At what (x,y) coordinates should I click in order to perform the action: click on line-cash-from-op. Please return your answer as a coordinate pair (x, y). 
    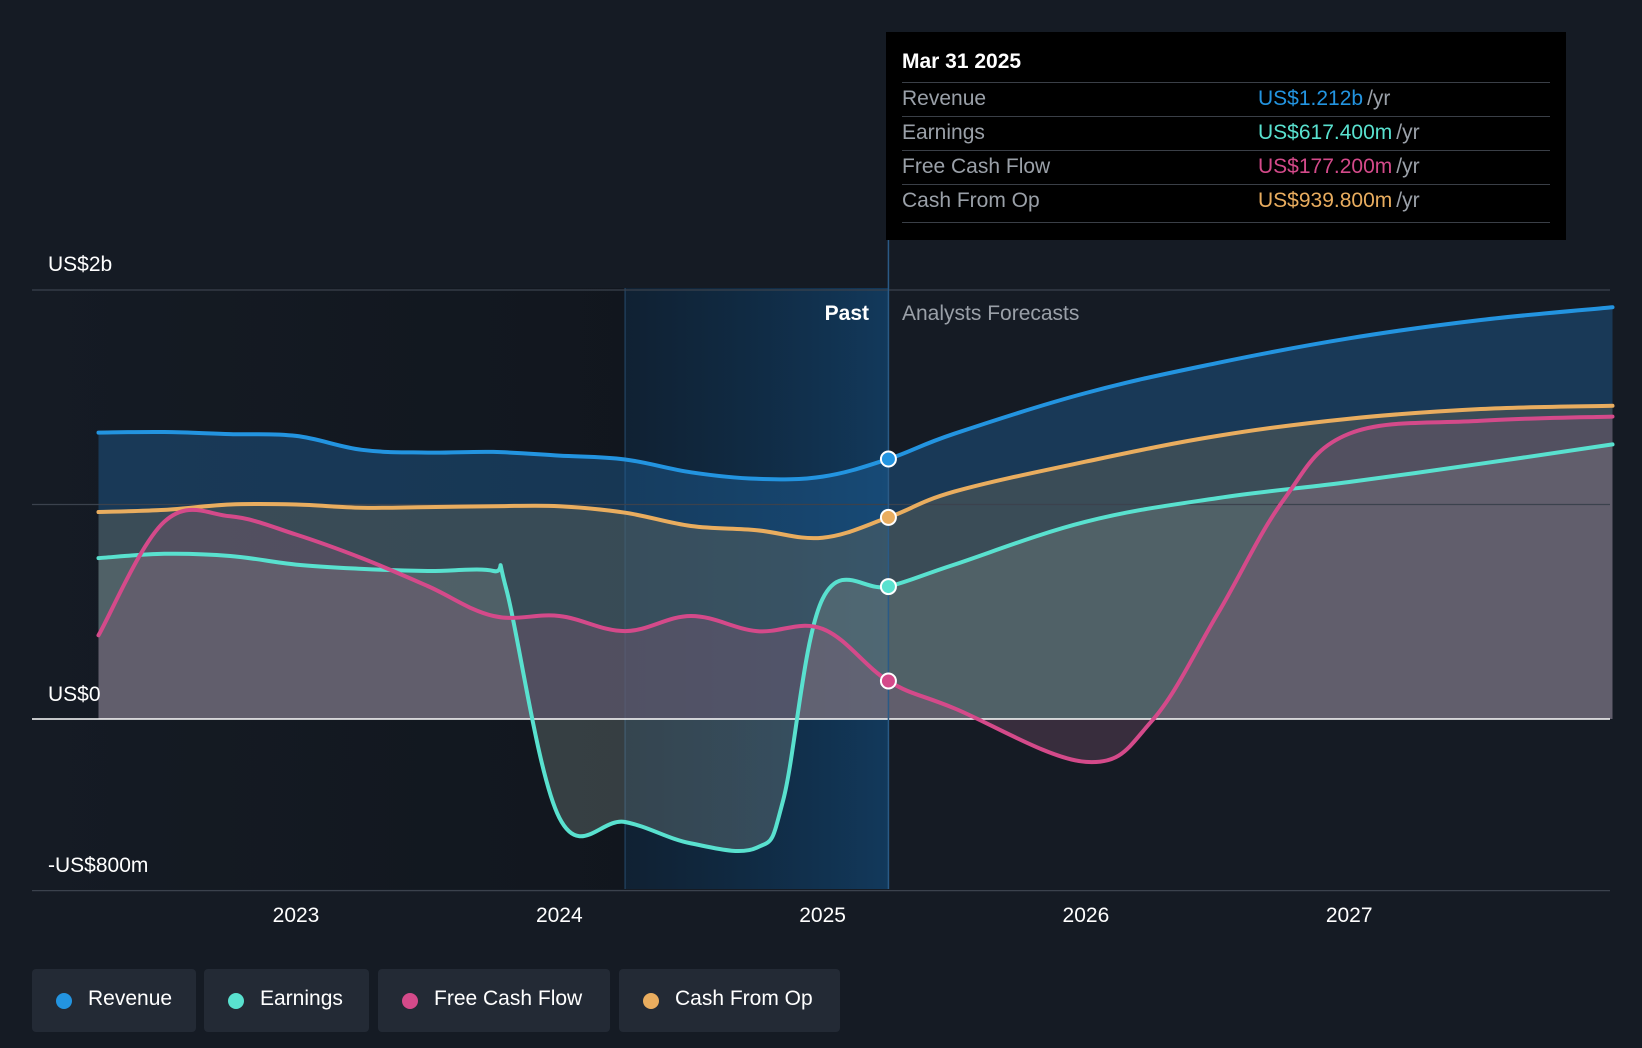
    Looking at the image, I should click on (855, 472).